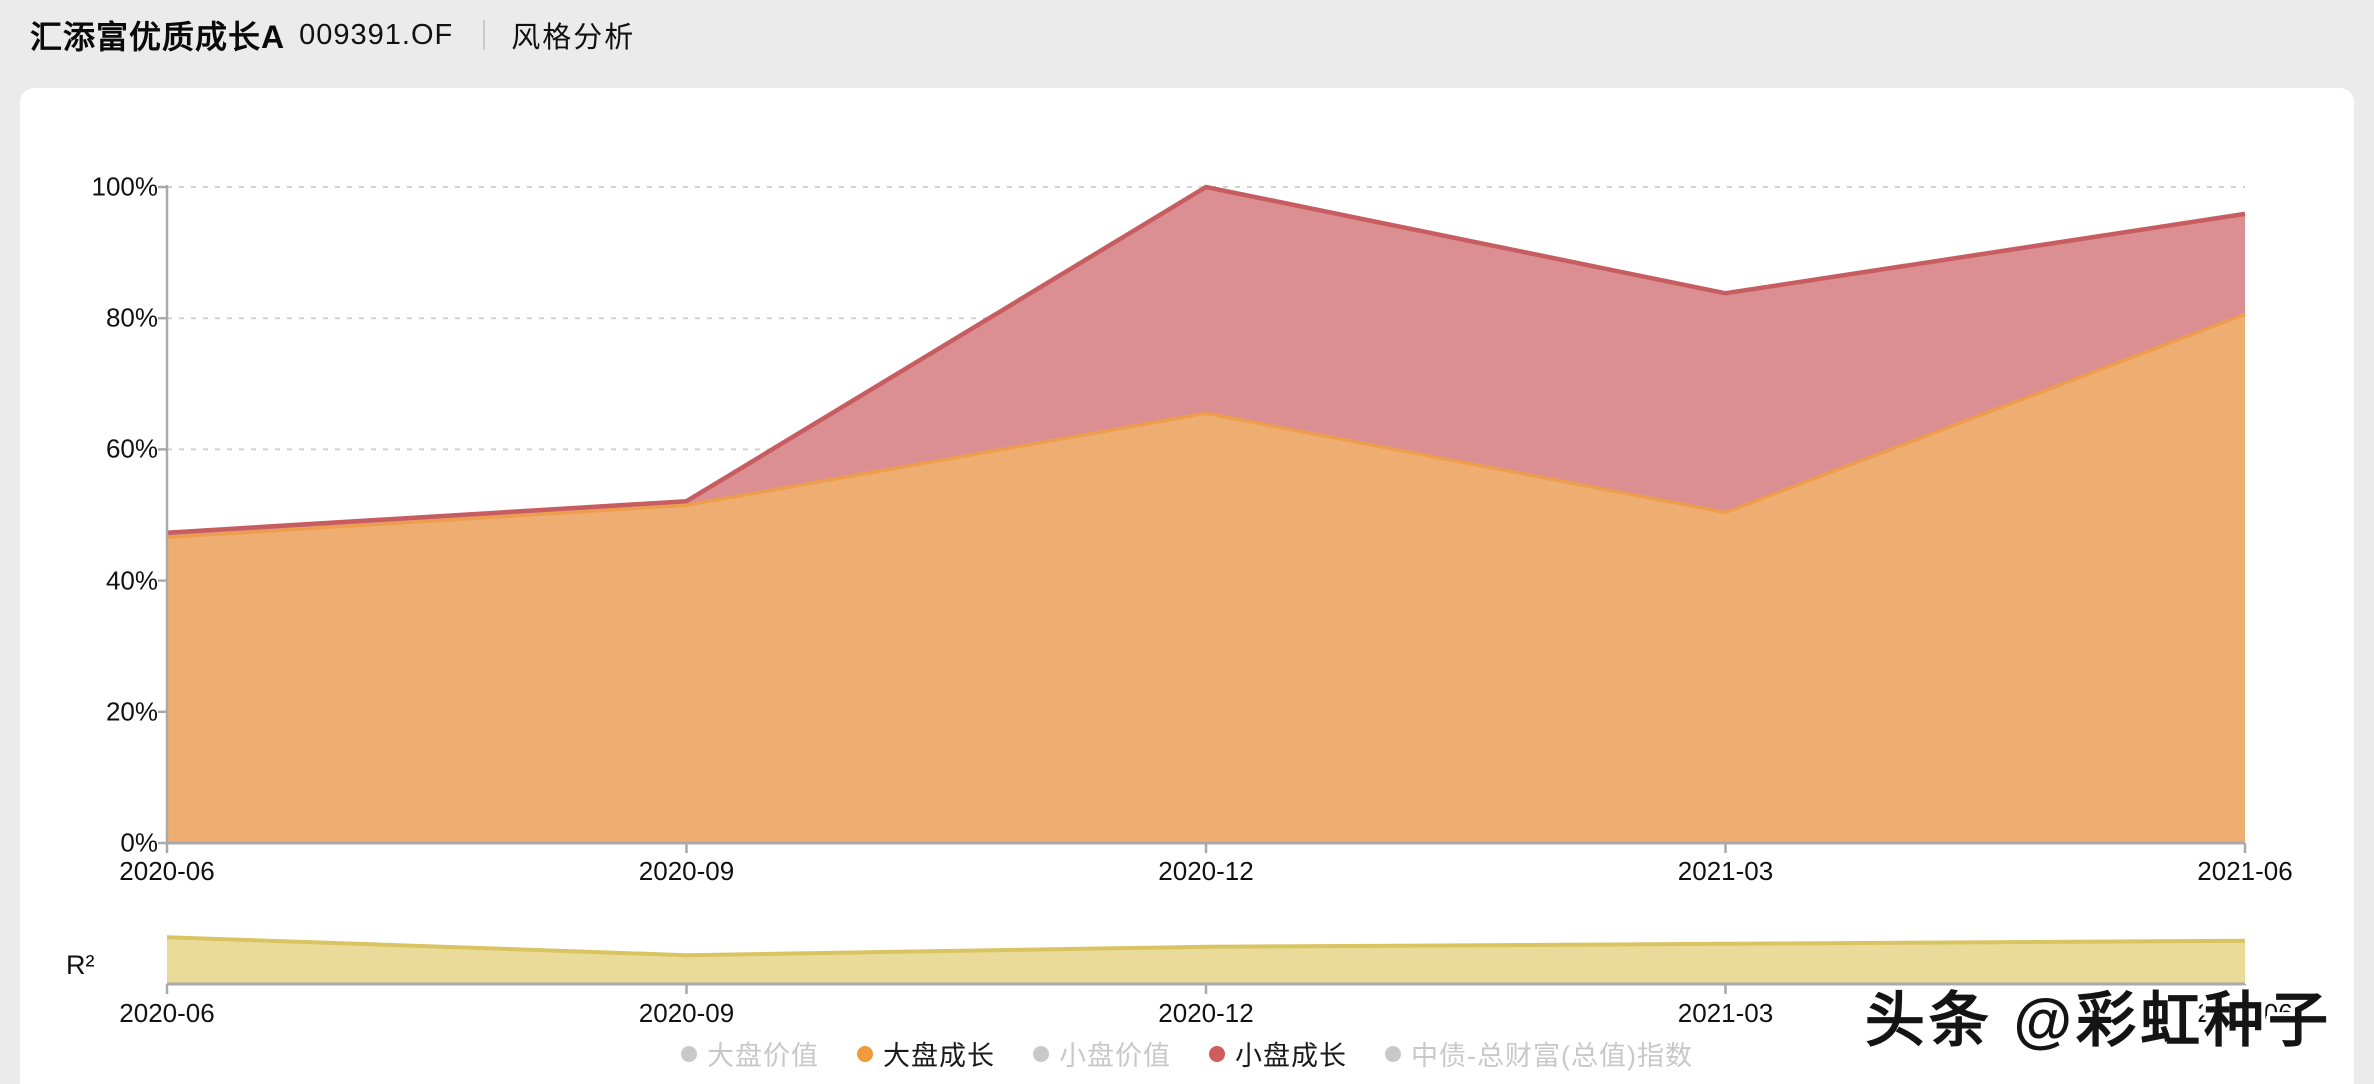  Describe the element at coordinates (2098, 1020) in the screenshot. I see `watermark: 头条 @彩虹种子` at that location.